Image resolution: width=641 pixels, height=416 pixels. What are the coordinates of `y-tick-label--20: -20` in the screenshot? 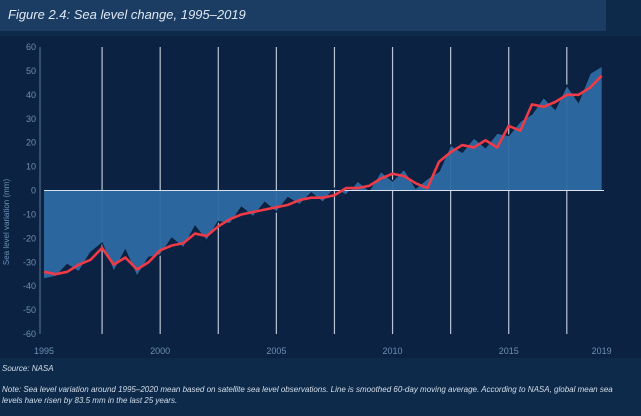 It's located at (29, 238).